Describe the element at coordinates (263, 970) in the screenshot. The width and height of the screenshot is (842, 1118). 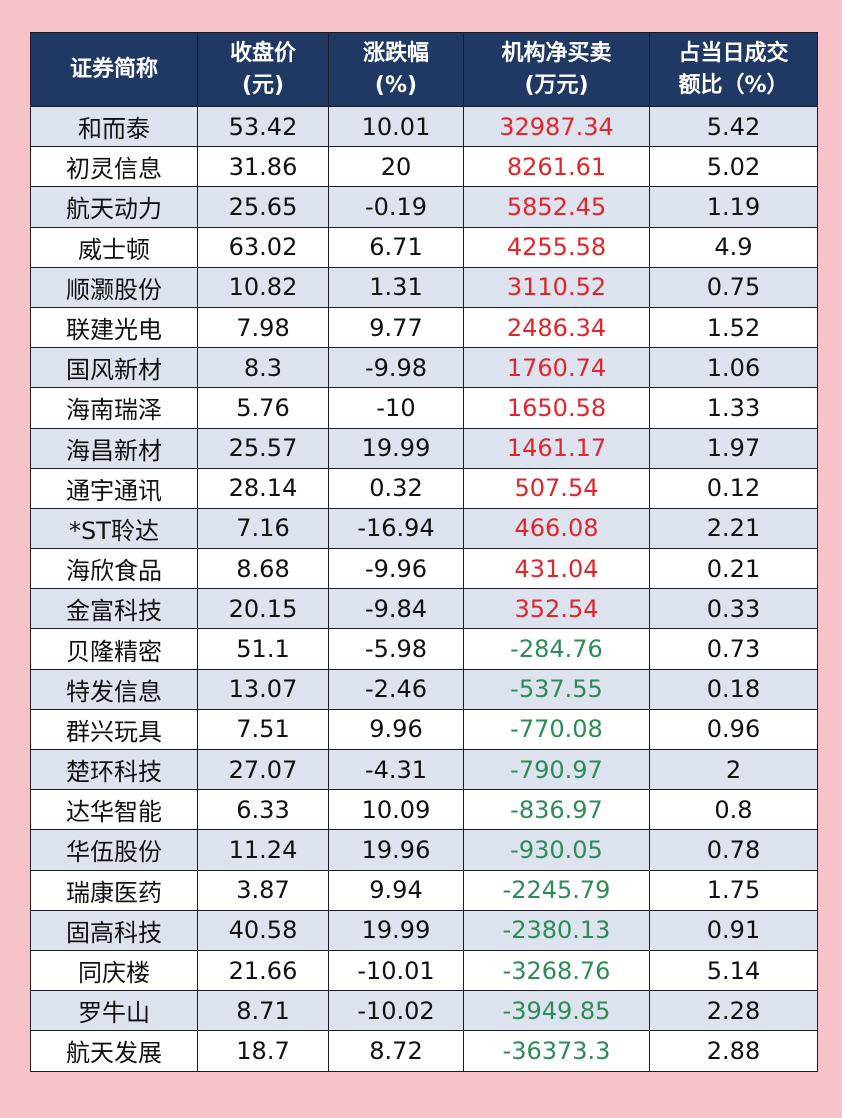
I see `col-close-price-cell: 21.66` at that location.